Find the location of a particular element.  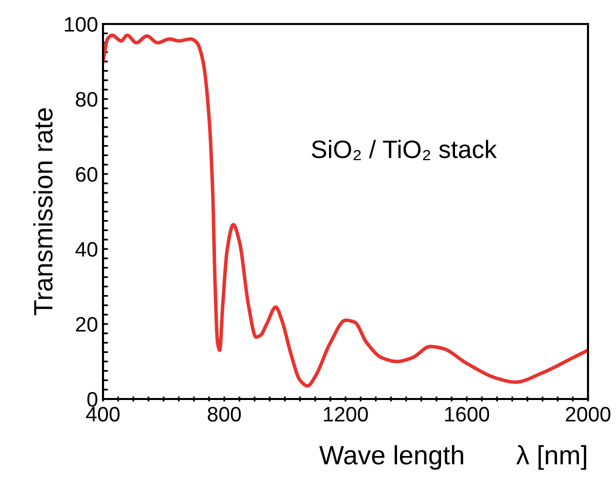

y-tick-label: 80 is located at coordinates (87, 99).